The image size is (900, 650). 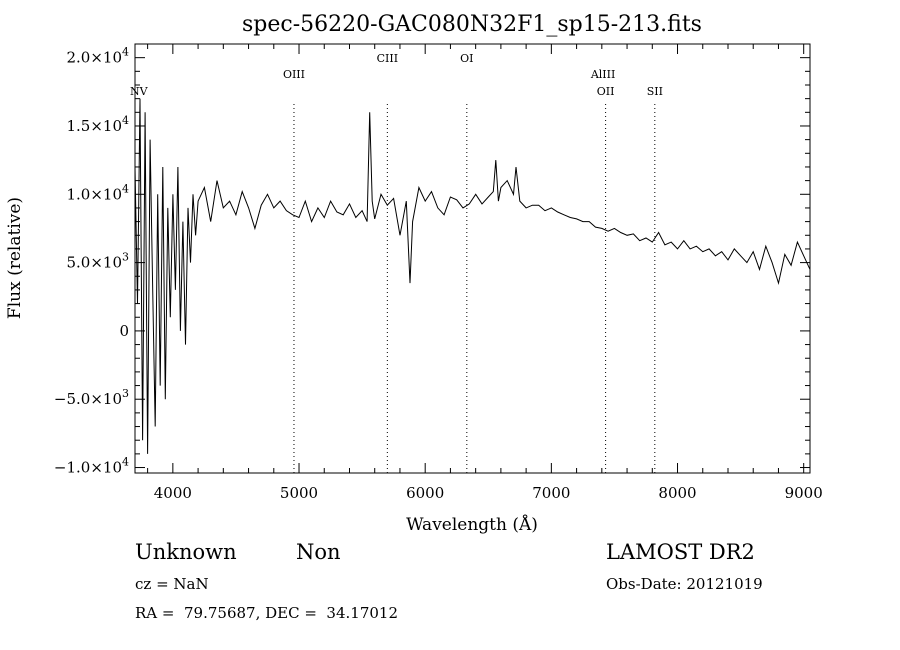 I want to click on line-marker-label: OI, so click(x=466, y=58).